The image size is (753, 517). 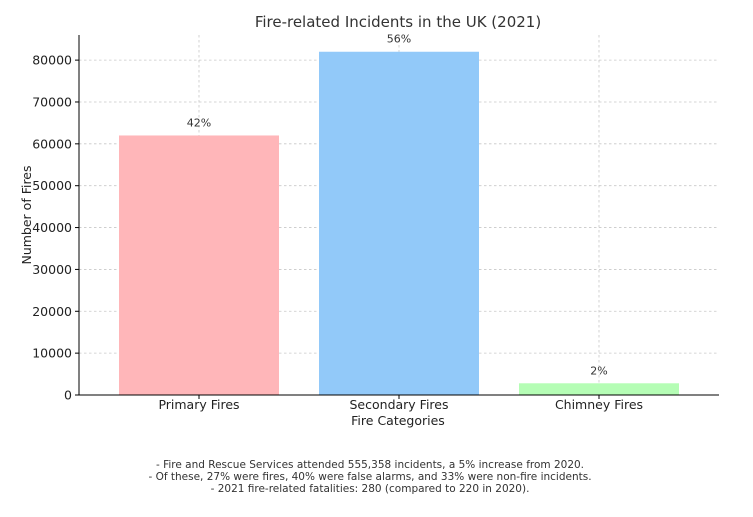 I want to click on data-label: 2%, so click(x=598, y=370).